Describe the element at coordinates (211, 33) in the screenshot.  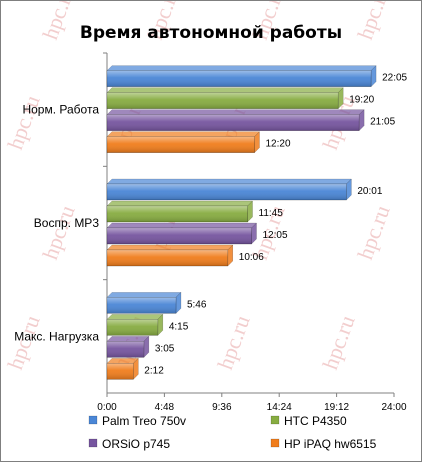
I see `chart-title: Время автономной работы` at that location.